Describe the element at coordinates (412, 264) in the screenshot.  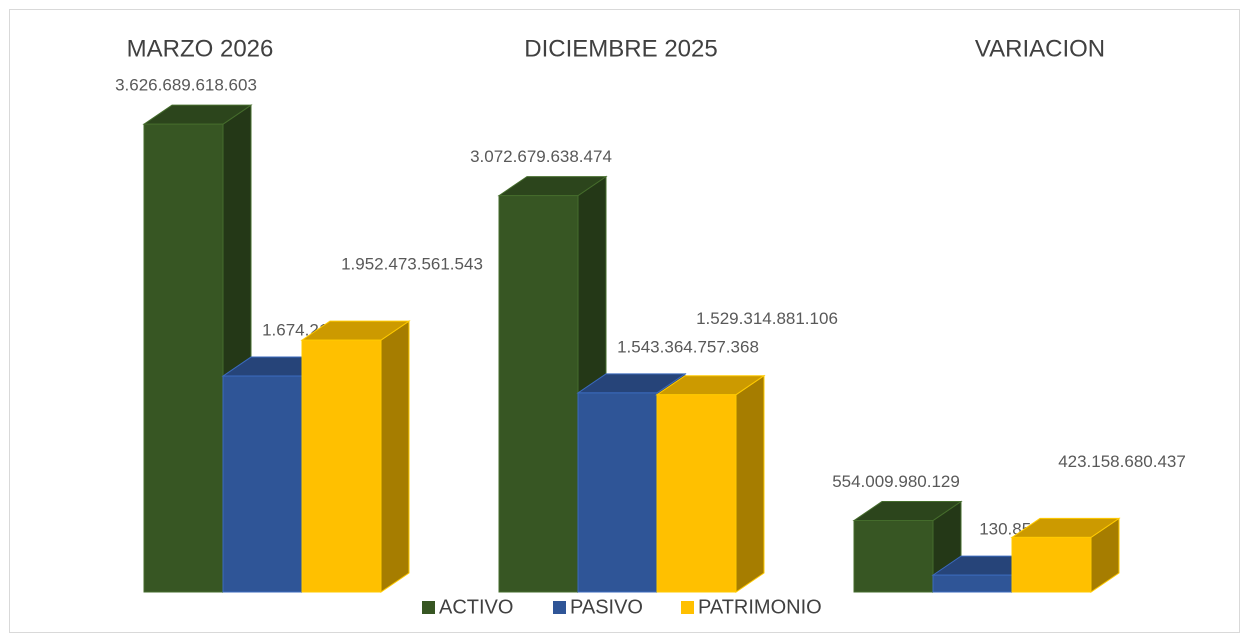
I see `value-label: 1.952.473.561.543` at that location.